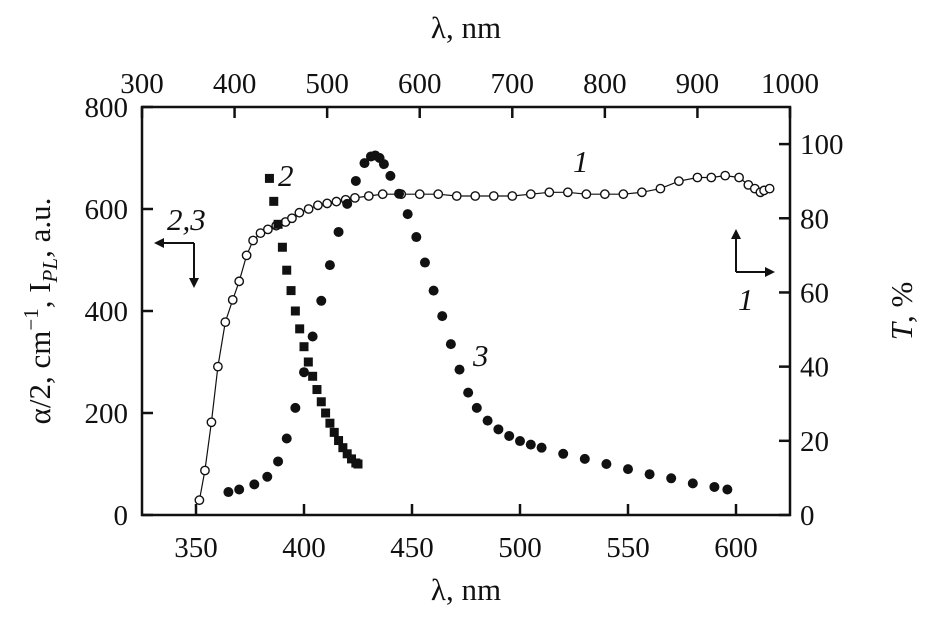 This screenshot has height=622, width=942. Describe the element at coordinates (31, 319) in the screenshot. I see `left-axis-title-superscript: −1` at that location.